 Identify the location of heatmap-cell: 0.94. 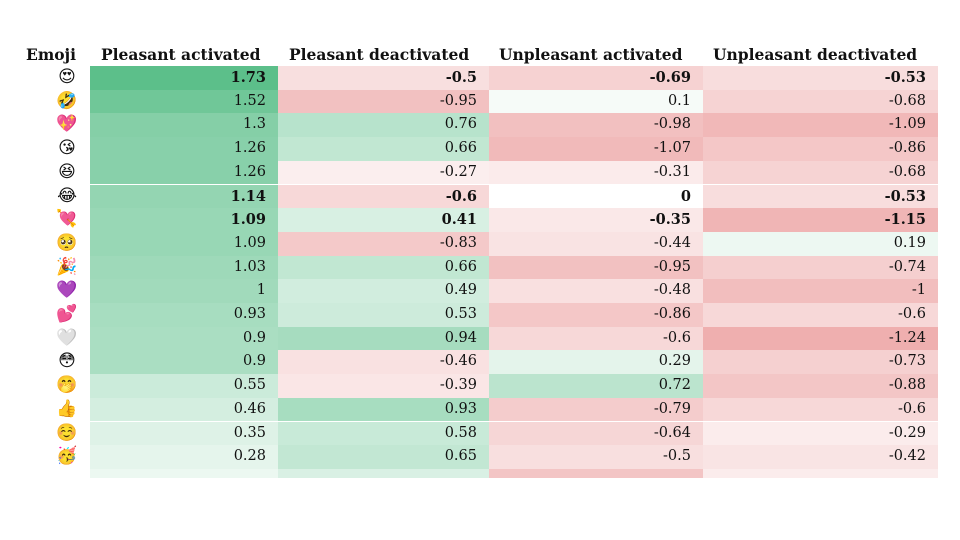
(383, 338).